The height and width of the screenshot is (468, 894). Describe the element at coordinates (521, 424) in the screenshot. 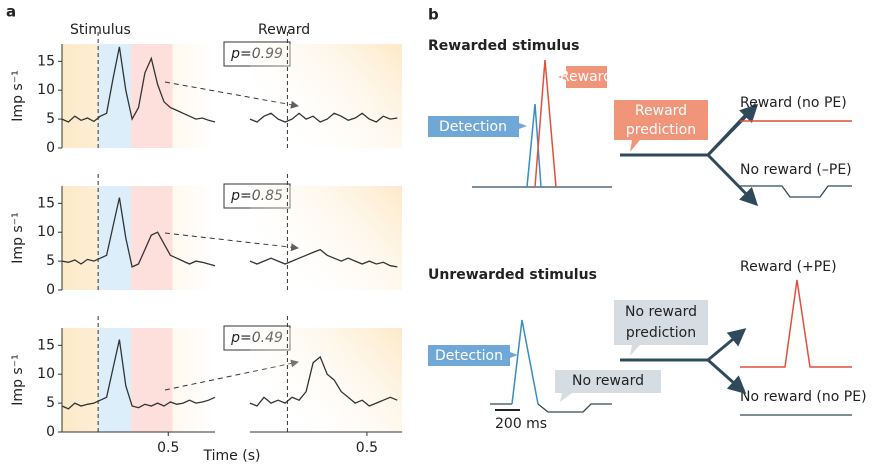

I see `scale-label: 200 ms` at that location.